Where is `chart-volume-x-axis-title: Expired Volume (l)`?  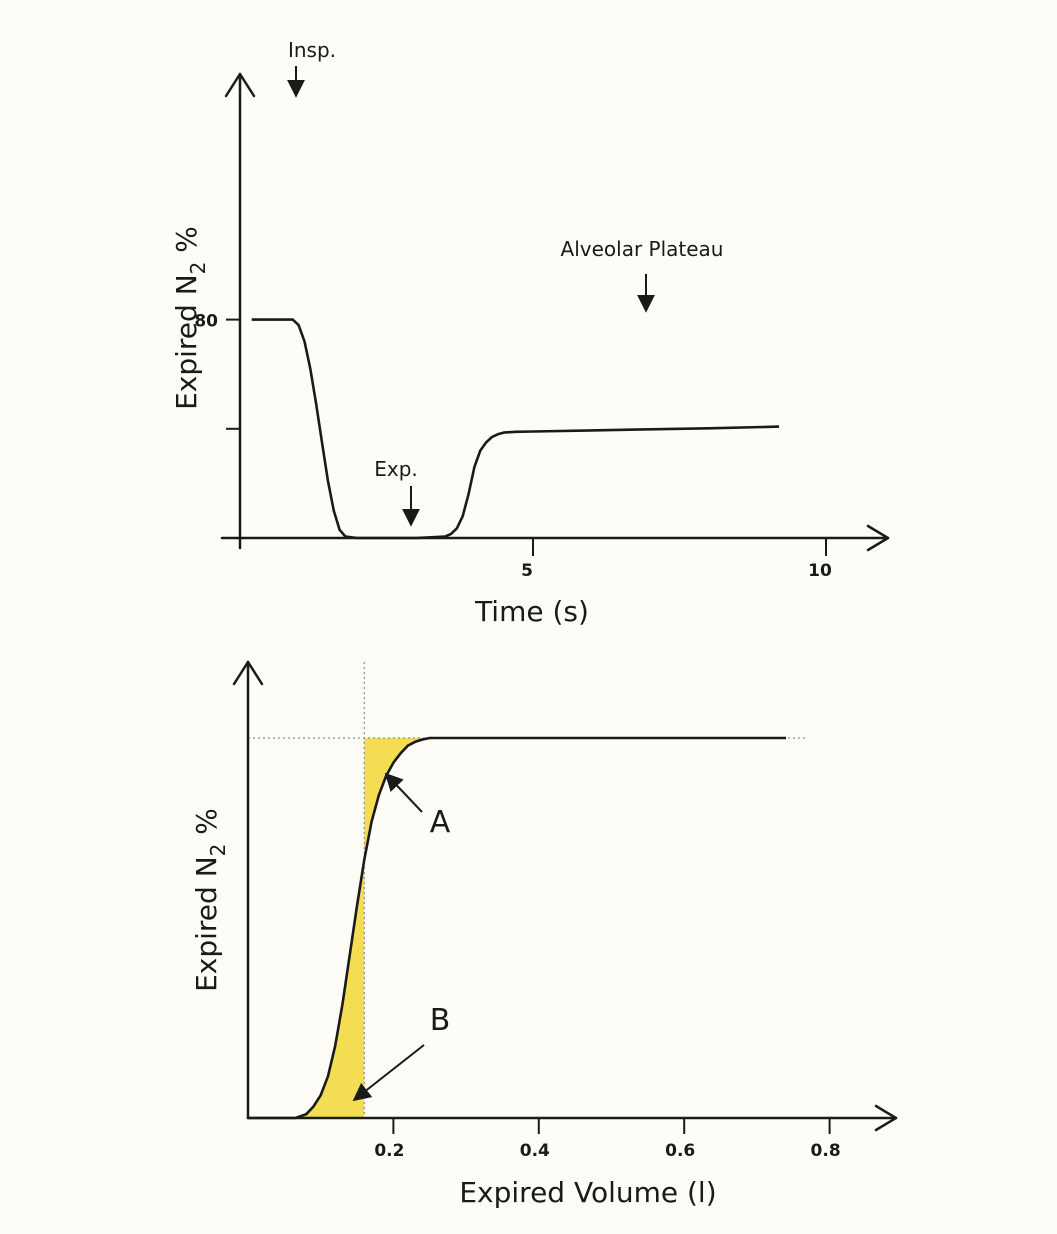
chart-volume-x-axis-title: Expired Volume (l) is located at coordinates (587, 1192).